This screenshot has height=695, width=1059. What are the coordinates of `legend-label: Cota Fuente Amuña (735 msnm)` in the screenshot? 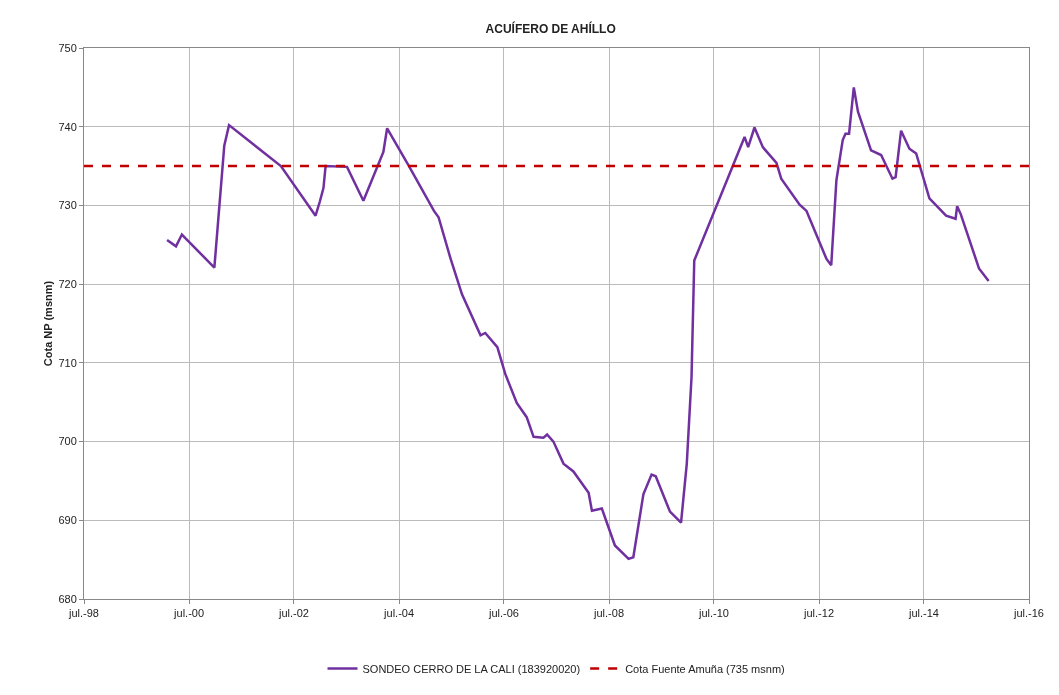 It's located at (705, 668).